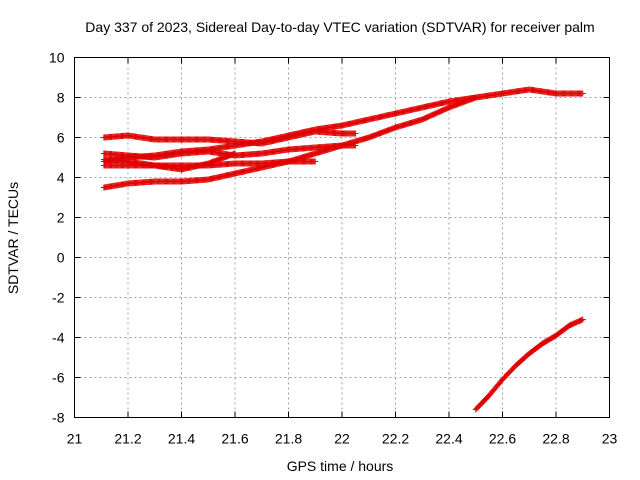 This screenshot has width=640, height=480. What do you see at coordinates (342, 439) in the screenshot?
I see `x-tick-label: 22` at bounding box center [342, 439].